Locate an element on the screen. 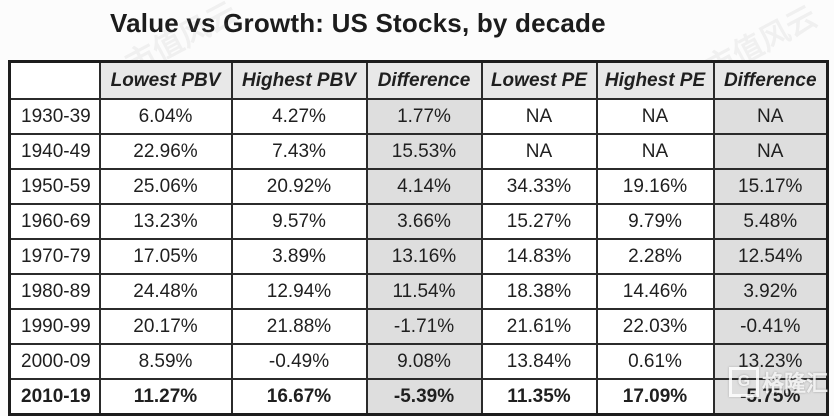  value-cell: 34.33% is located at coordinates (539, 186).